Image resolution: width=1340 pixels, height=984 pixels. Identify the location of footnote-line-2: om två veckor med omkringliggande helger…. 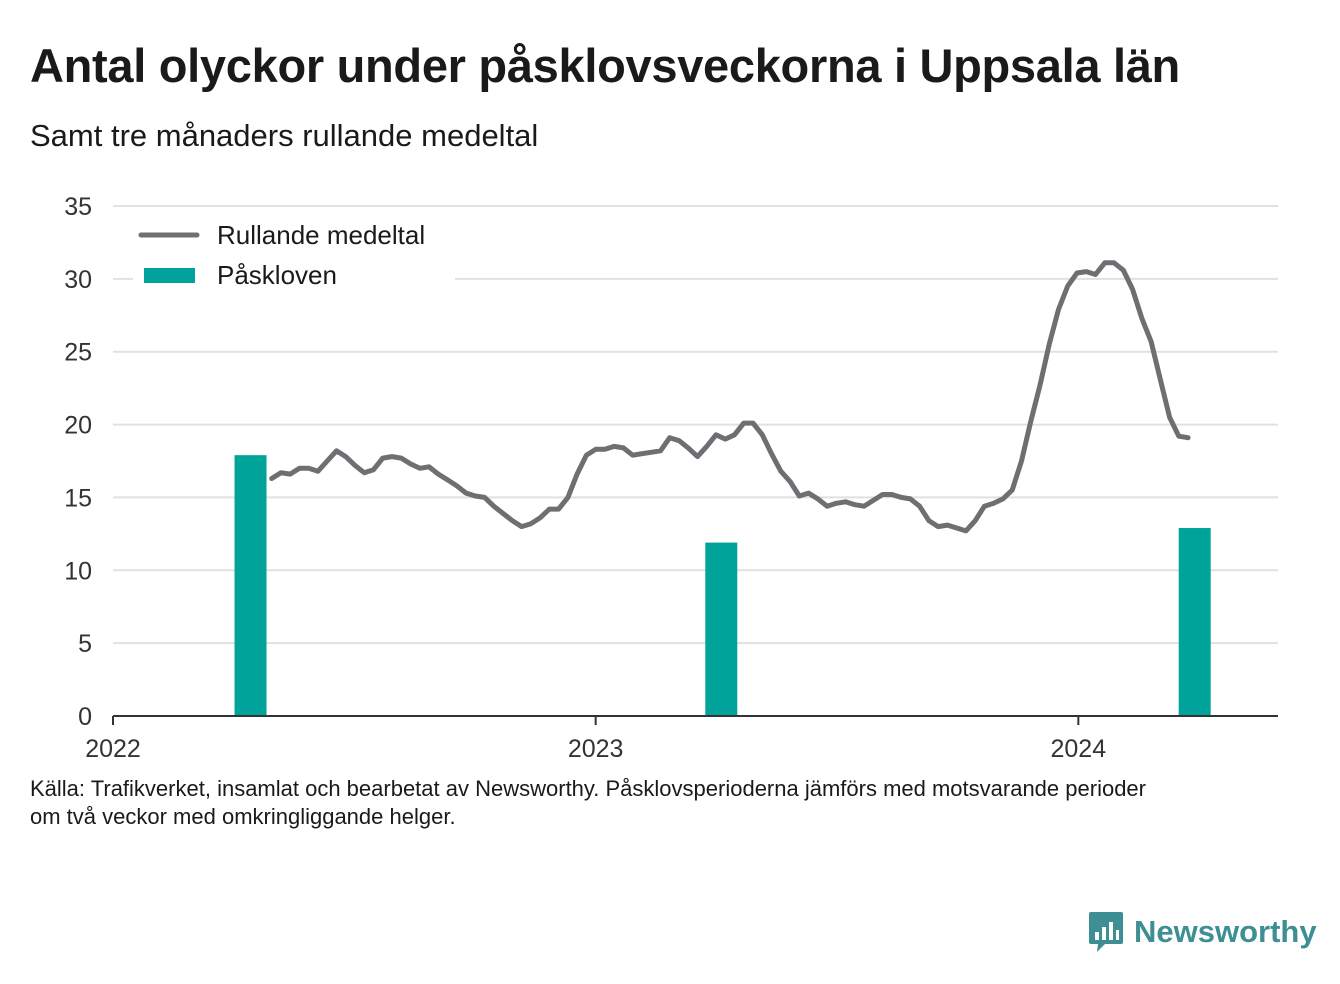
(243, 816).